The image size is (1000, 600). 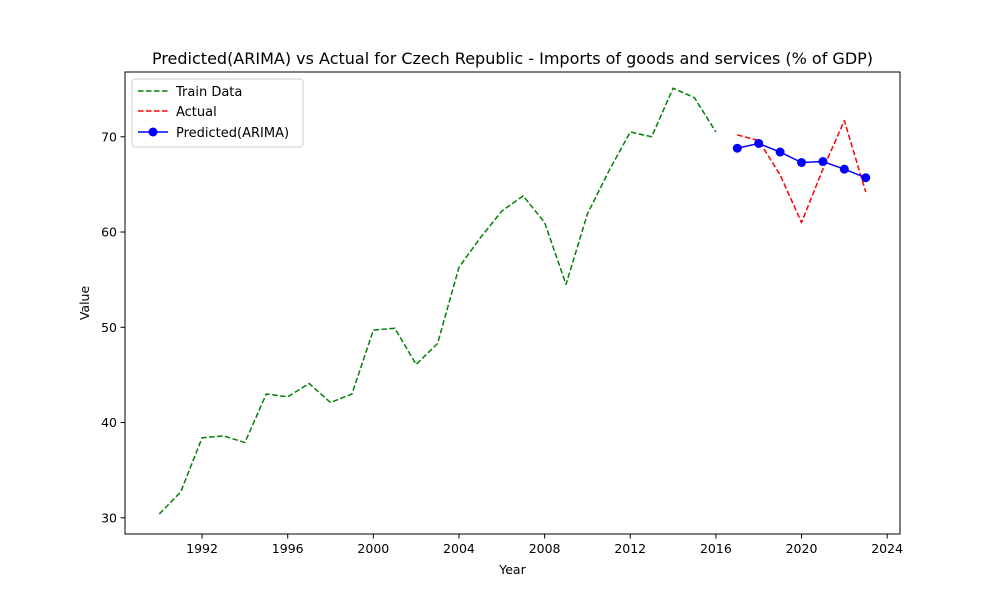 What do you see at coordinates (202, 548) in the screenshot?
I see `x-tick-label: 1992` at bounding box center [202, 548].